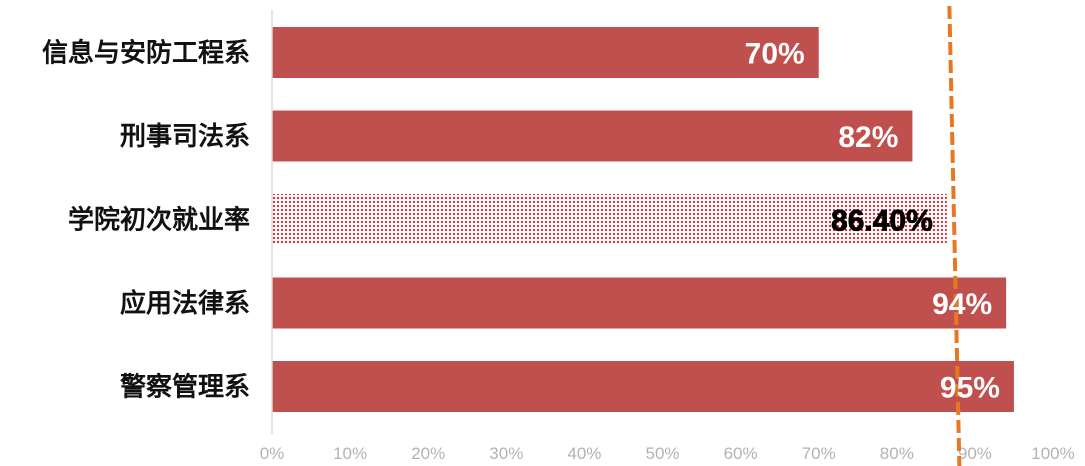 Image resolution: width=1085 pixels, height=466 pixels. What do you see at coordinates (1052, 453) in the screenshot?
I see `x-tick-label: 100%` at bounding box center [1052, 453].